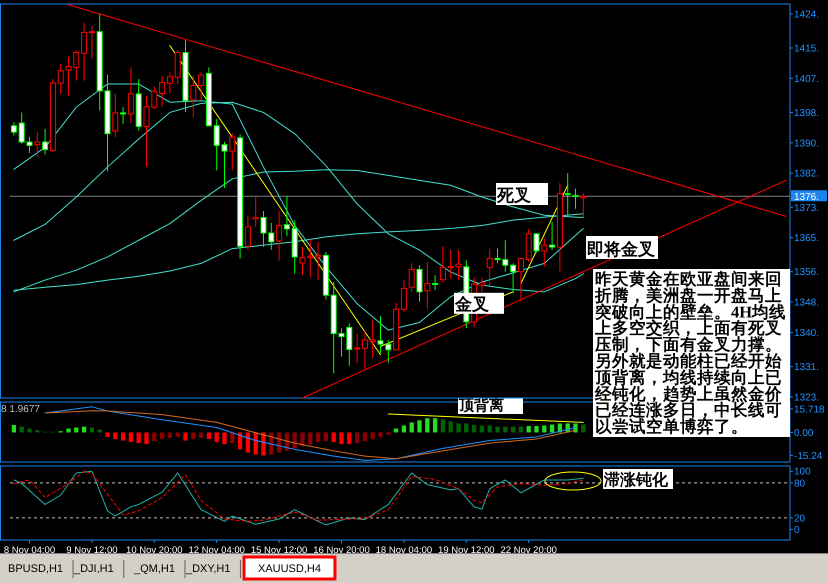 This screenshot has height=583, width=828. What do you see at coordinates (528, 550) in the screenshot?
I see `x-tick-label: 22 Nov 20:00` at bounding box center [528, 550].